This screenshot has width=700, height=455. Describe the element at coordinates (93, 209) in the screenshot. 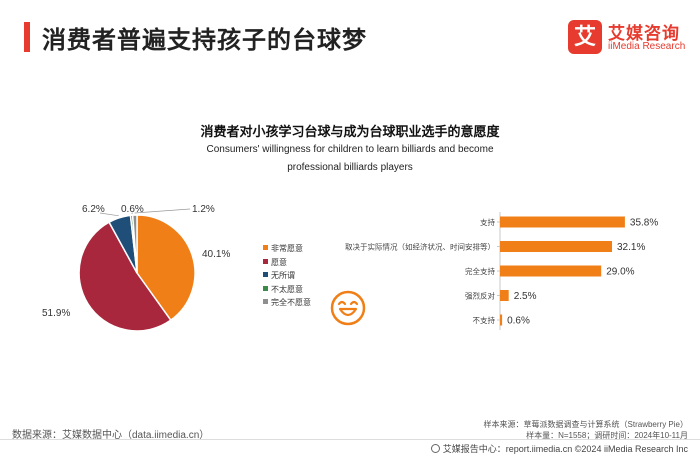

I see `pie-value-label: 6.2%` at that location.